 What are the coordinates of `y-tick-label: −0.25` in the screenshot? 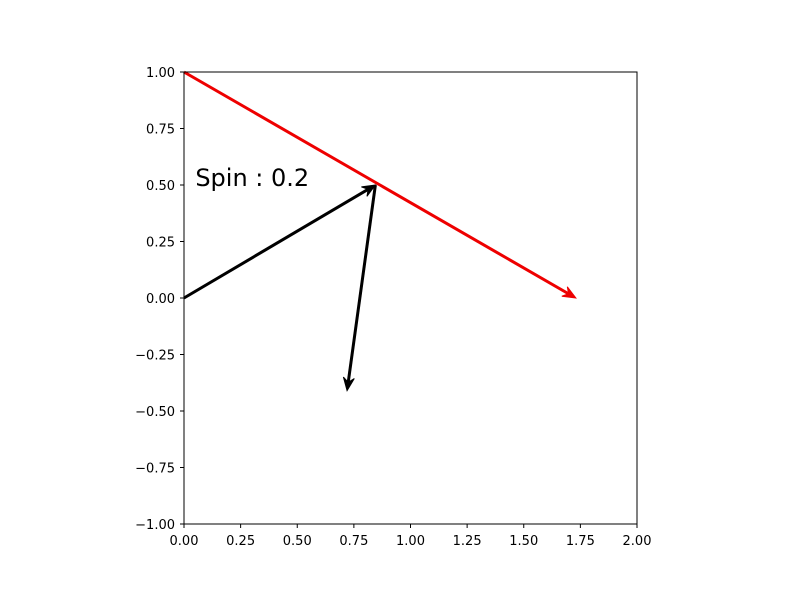 It's located at (155, 356).